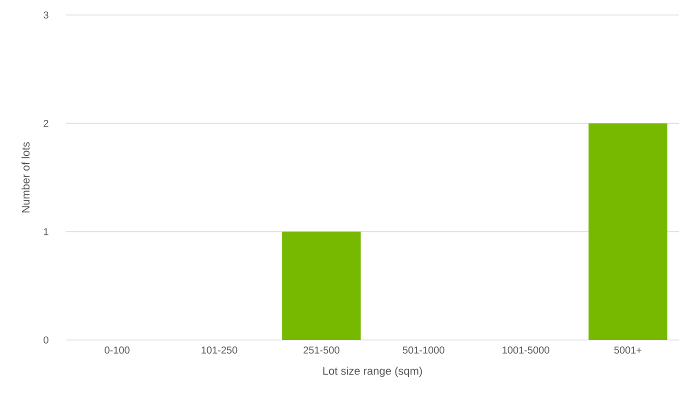 Image resolution: width=679 pixels, height=407 pixels. Describe the element at coordinates (46, 232) in the screenshot. I see `y-tick-label: 1` at that location.